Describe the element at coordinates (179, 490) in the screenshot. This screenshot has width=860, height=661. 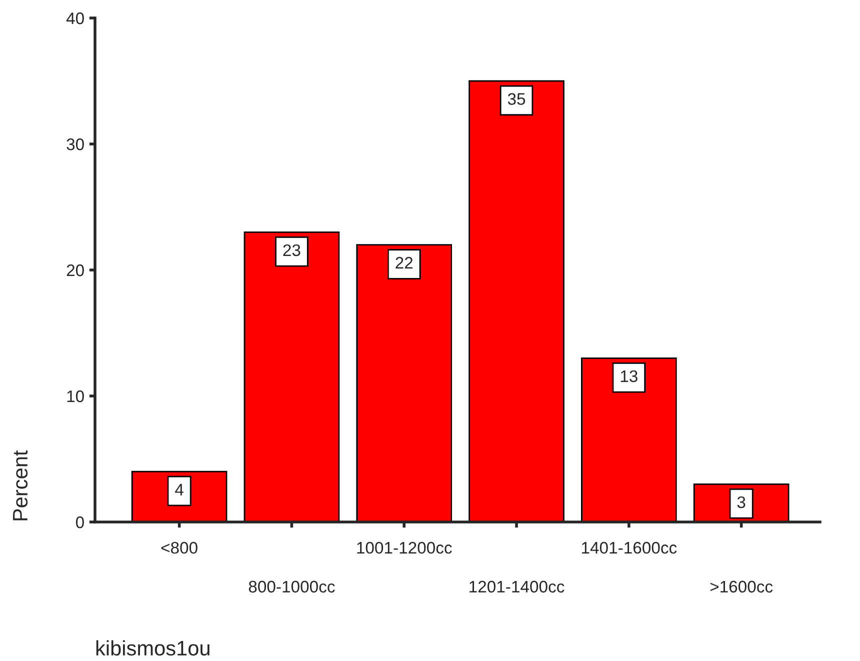
I see `data-label: 4` at that location.